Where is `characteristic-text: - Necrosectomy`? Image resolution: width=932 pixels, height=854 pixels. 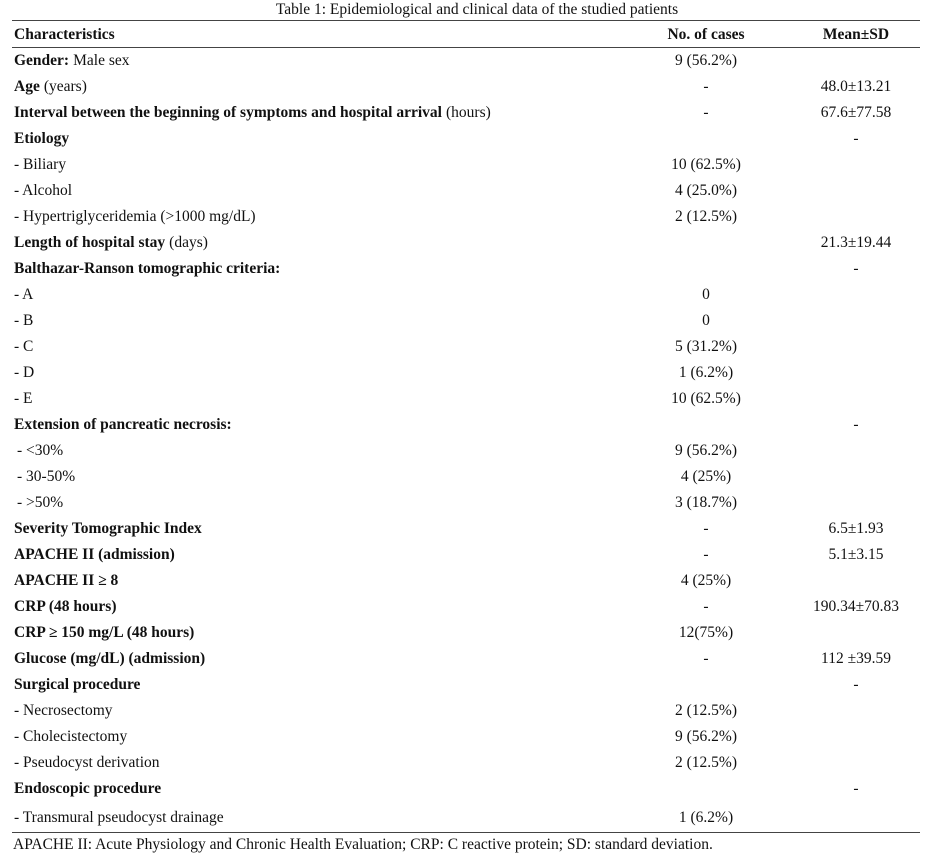
characteristic-text: - Necrosectomy is located at coordinates (63, 710).